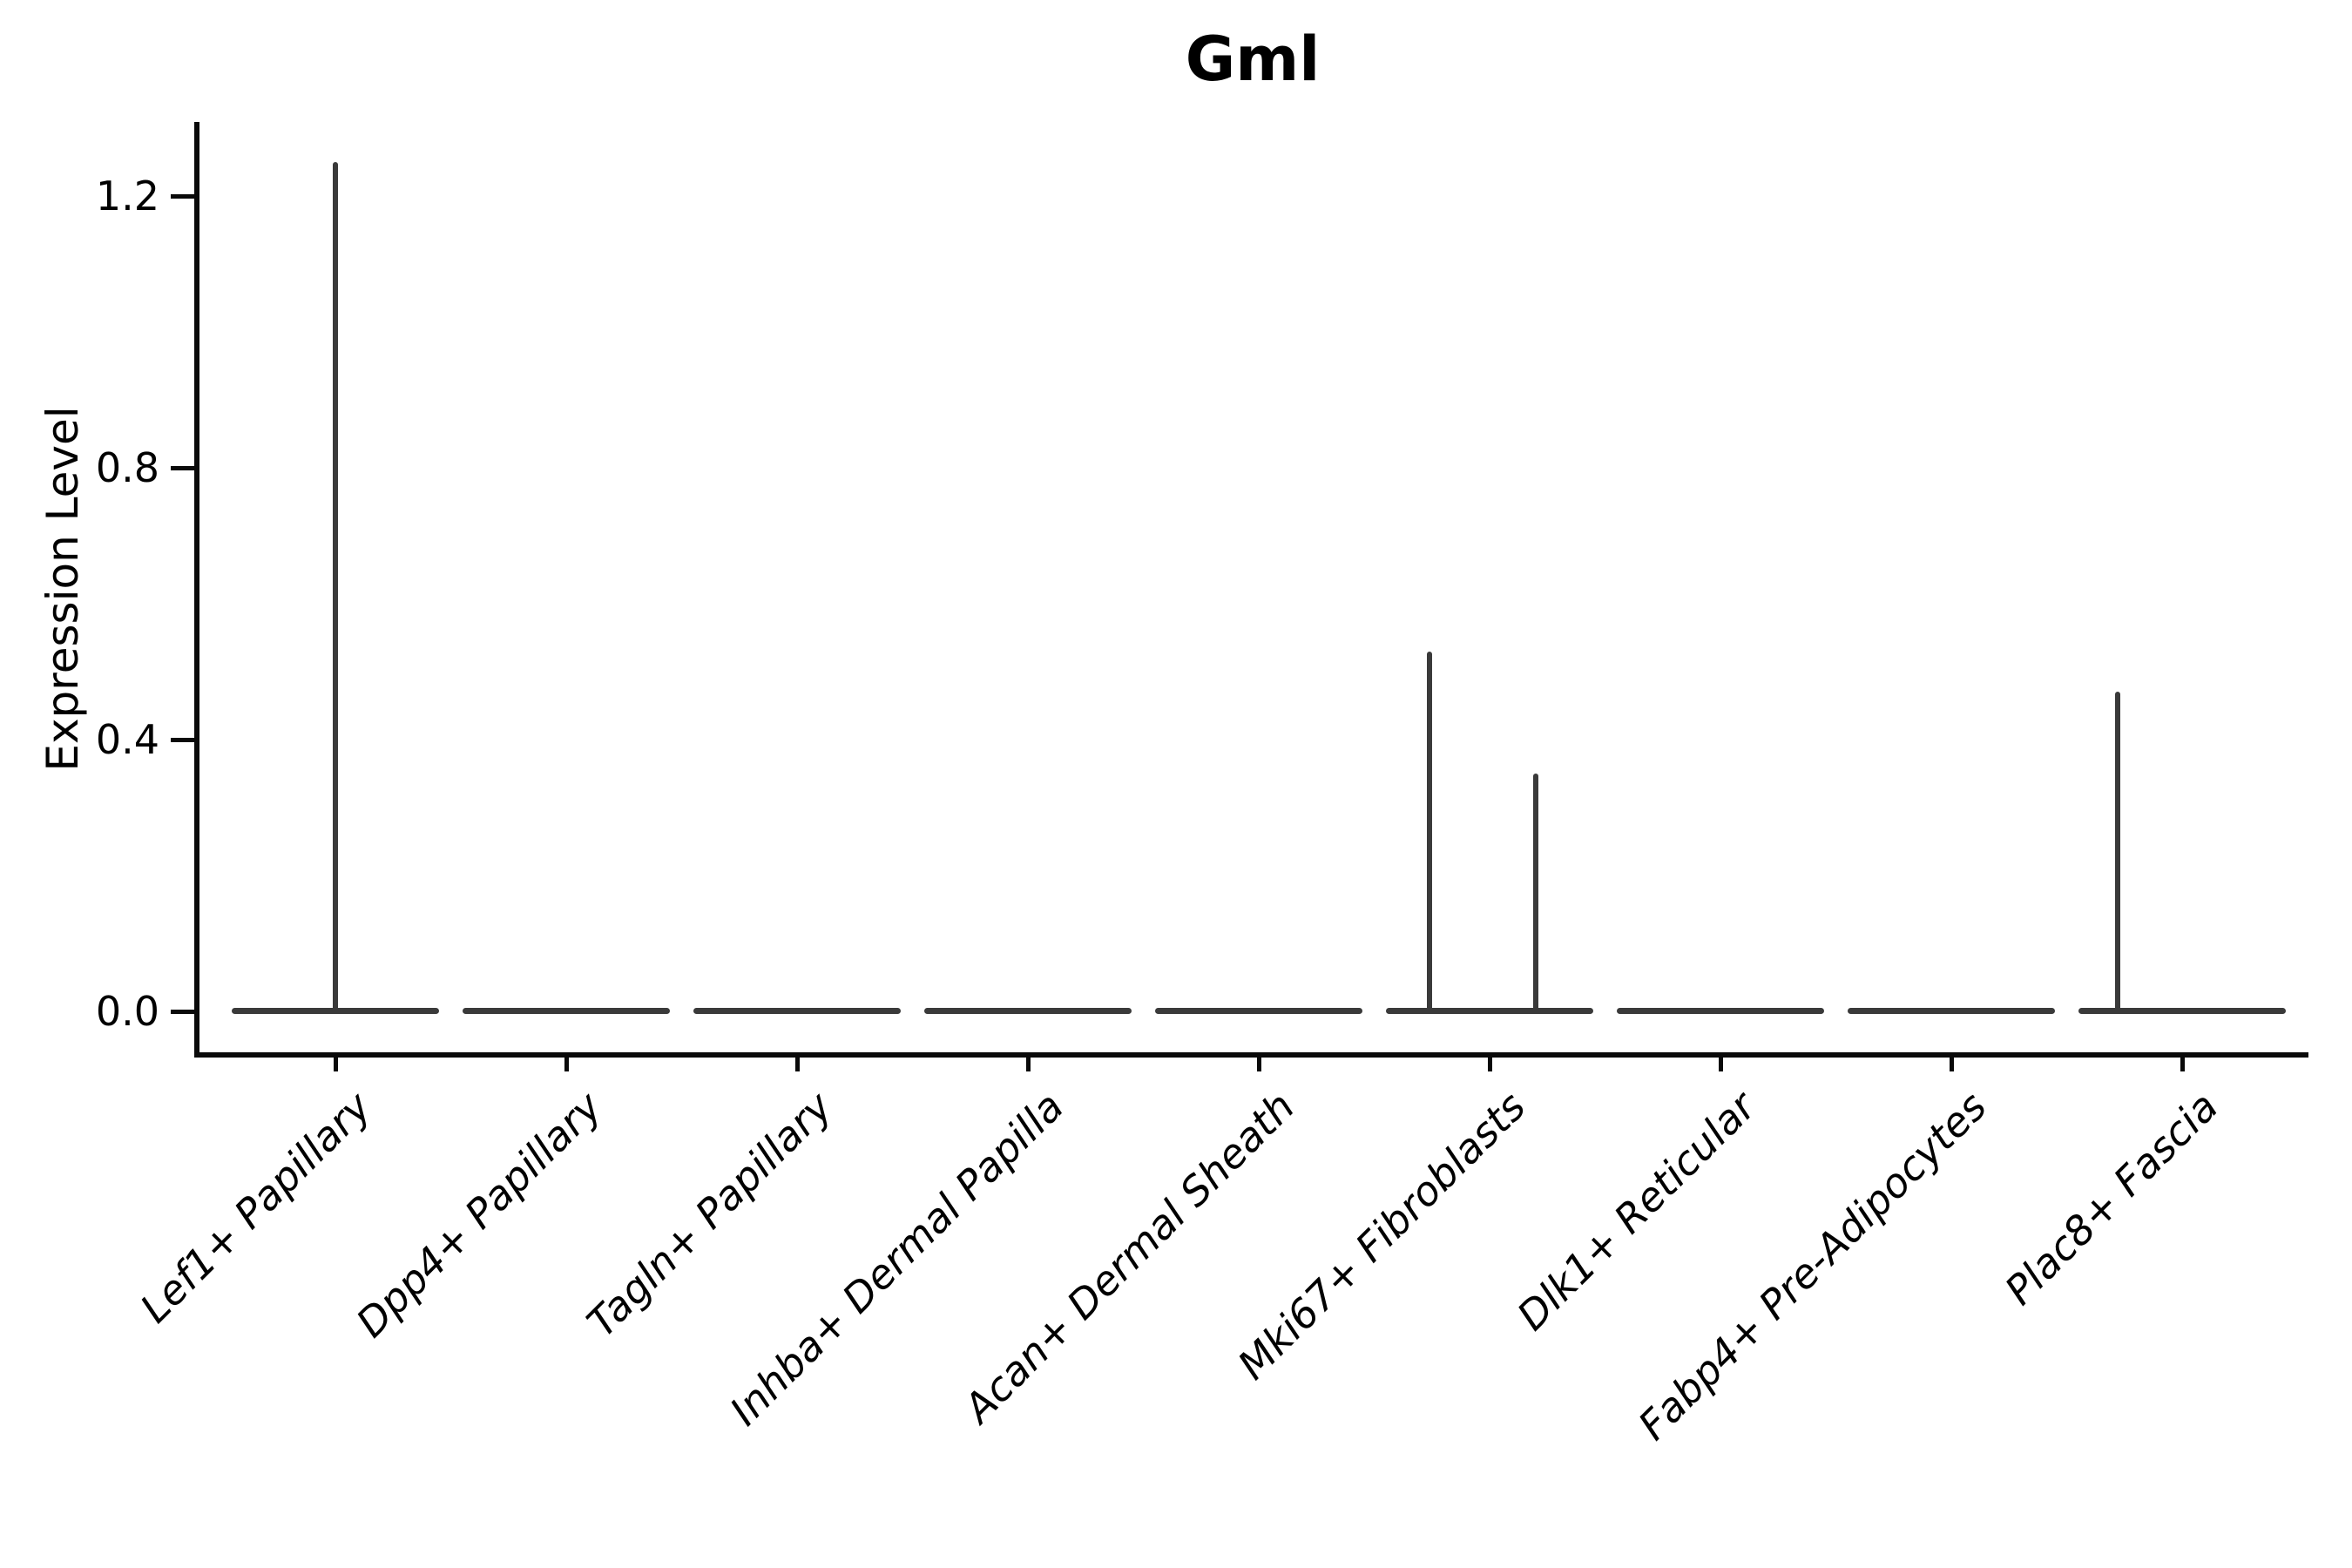  I want to click on x-axis-spine, so click(1251, 1055).